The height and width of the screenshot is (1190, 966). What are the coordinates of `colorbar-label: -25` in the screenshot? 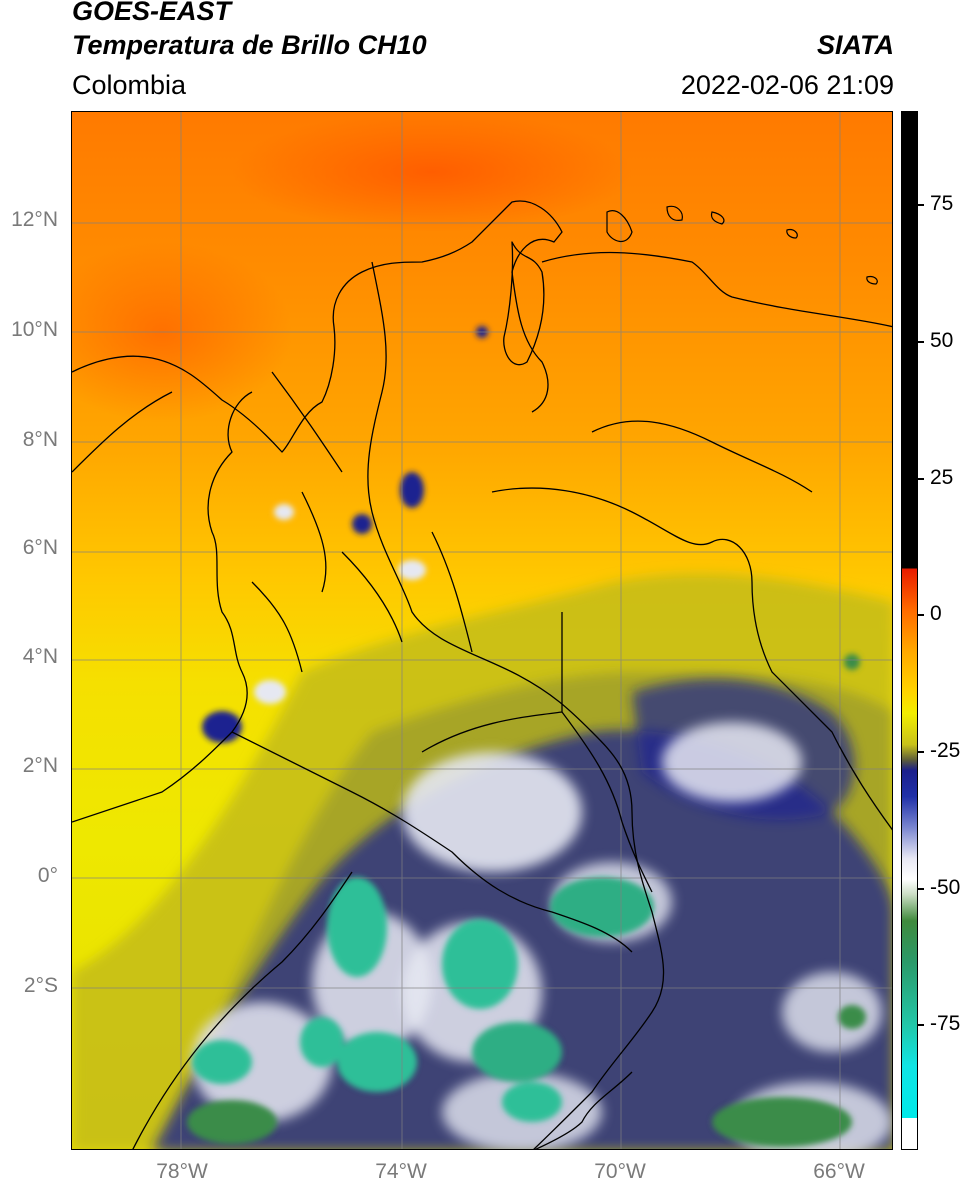 It's located at (945, 750).